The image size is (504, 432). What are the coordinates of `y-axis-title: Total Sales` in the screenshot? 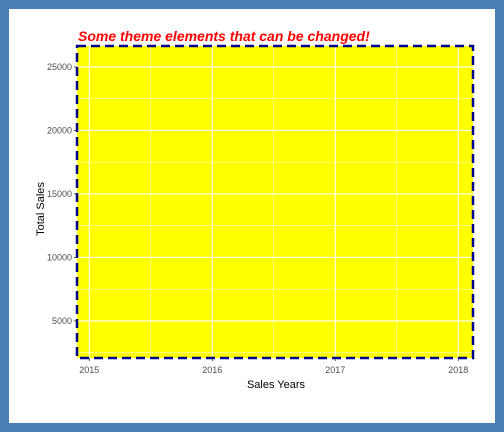 It's located at (41, 209).